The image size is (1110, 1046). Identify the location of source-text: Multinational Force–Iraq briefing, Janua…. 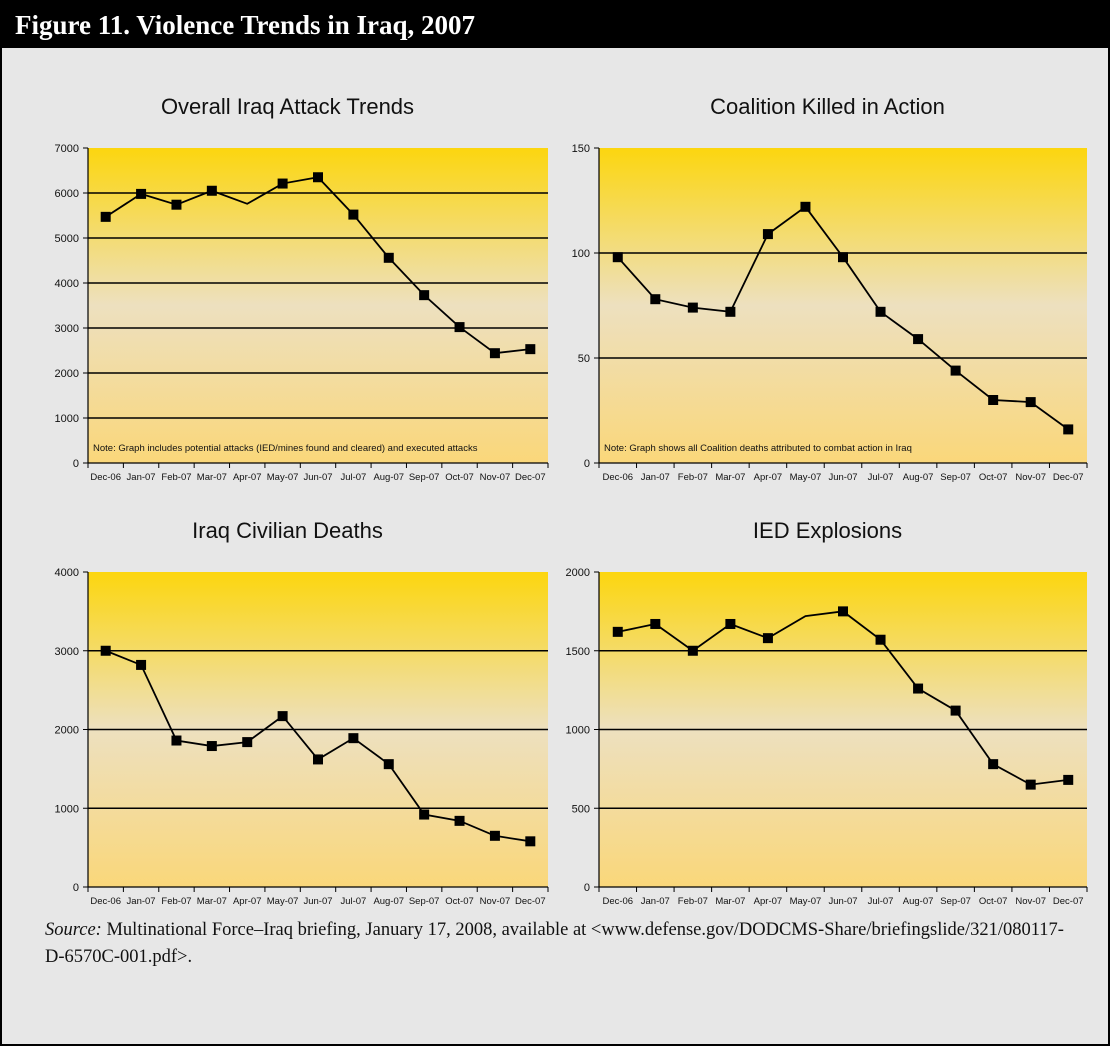
(554, 943).